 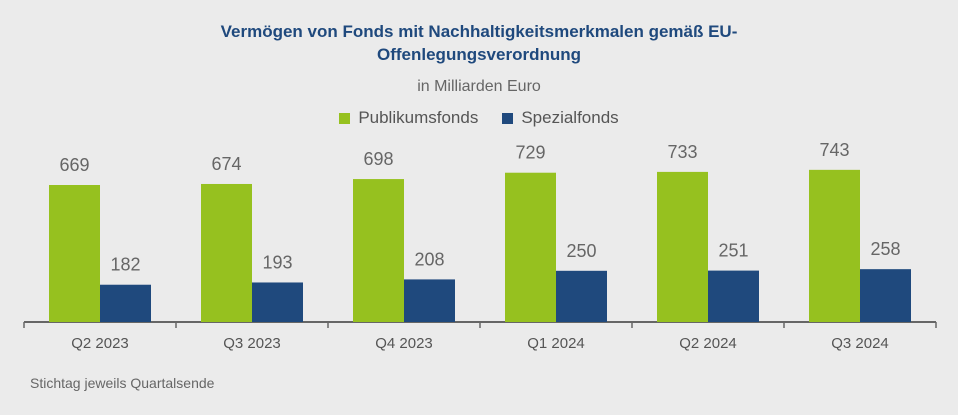 I want to click on legend-label: Publikumsfonds, so click(x=418, y=117).